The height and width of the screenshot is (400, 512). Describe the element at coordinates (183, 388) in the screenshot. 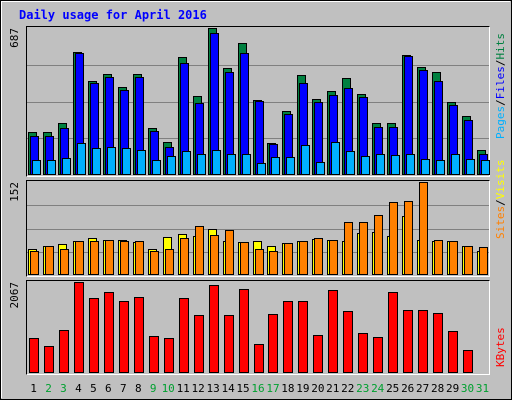

I see `x-tick-label-day-11: 11` at that location.